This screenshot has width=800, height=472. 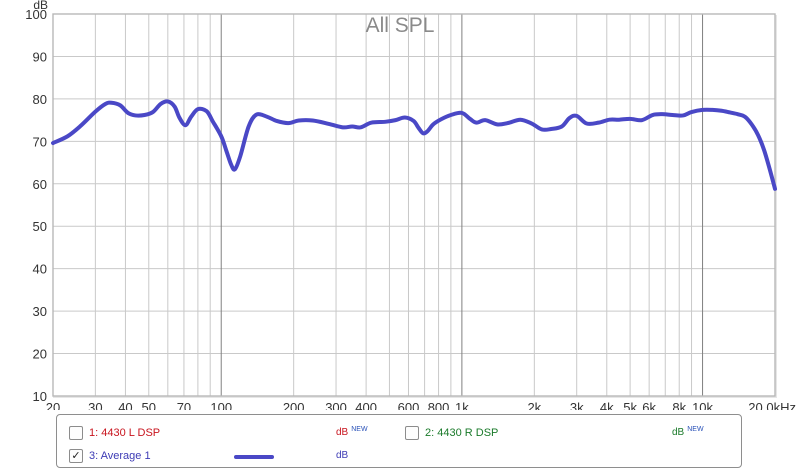 I want to click on legend-unit-text-3: dB, so click(x=342, y=455).